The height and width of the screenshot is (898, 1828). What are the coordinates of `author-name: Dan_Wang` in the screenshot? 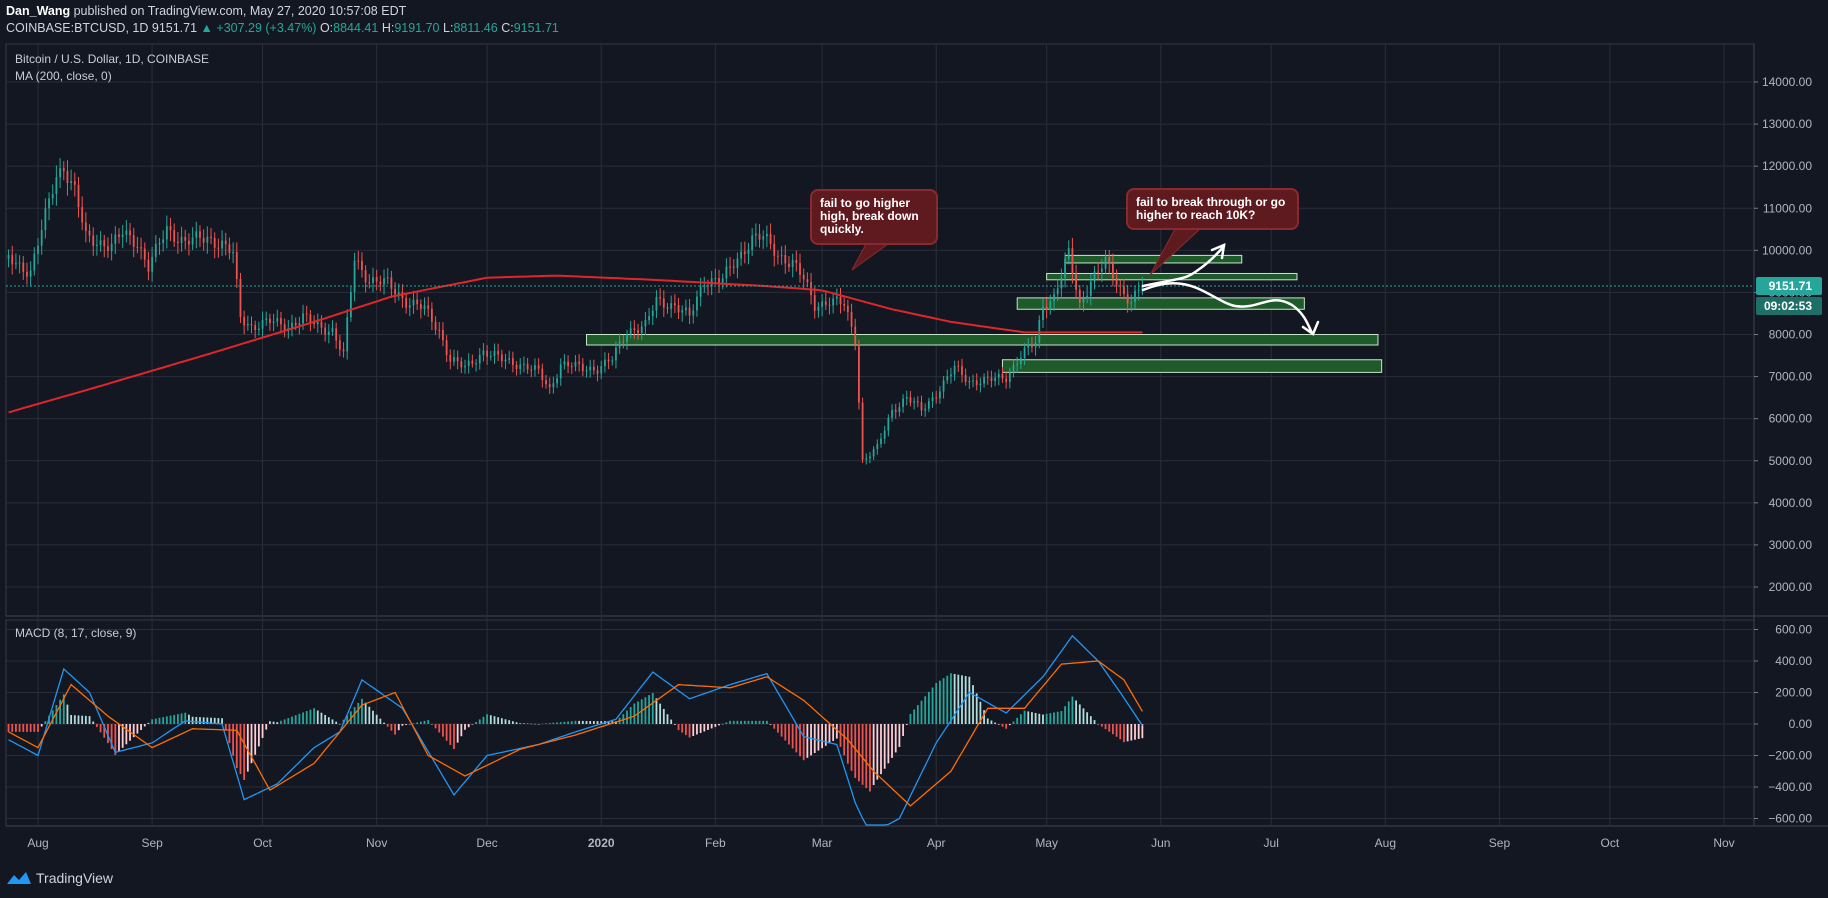 It's located at (38, 11).